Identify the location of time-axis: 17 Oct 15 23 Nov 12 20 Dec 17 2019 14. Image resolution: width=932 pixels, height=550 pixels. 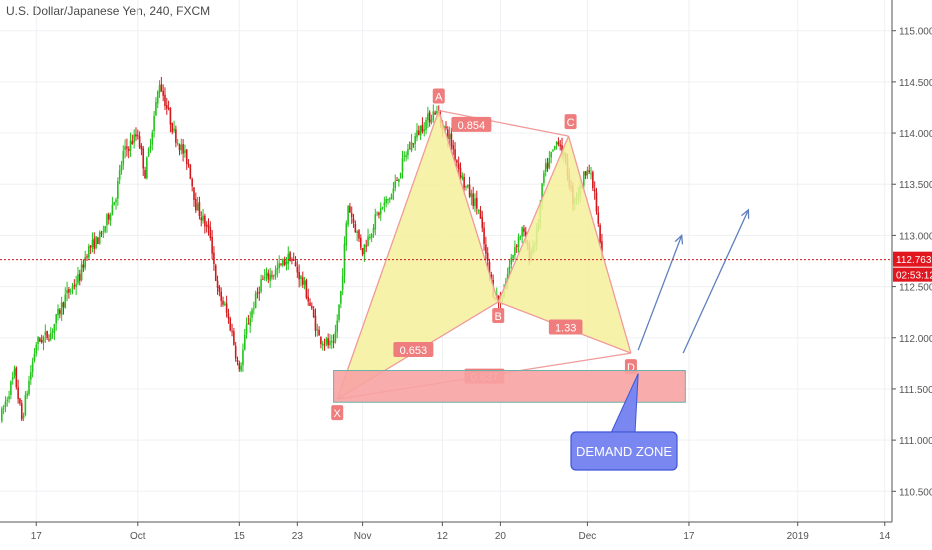
(446, 531).